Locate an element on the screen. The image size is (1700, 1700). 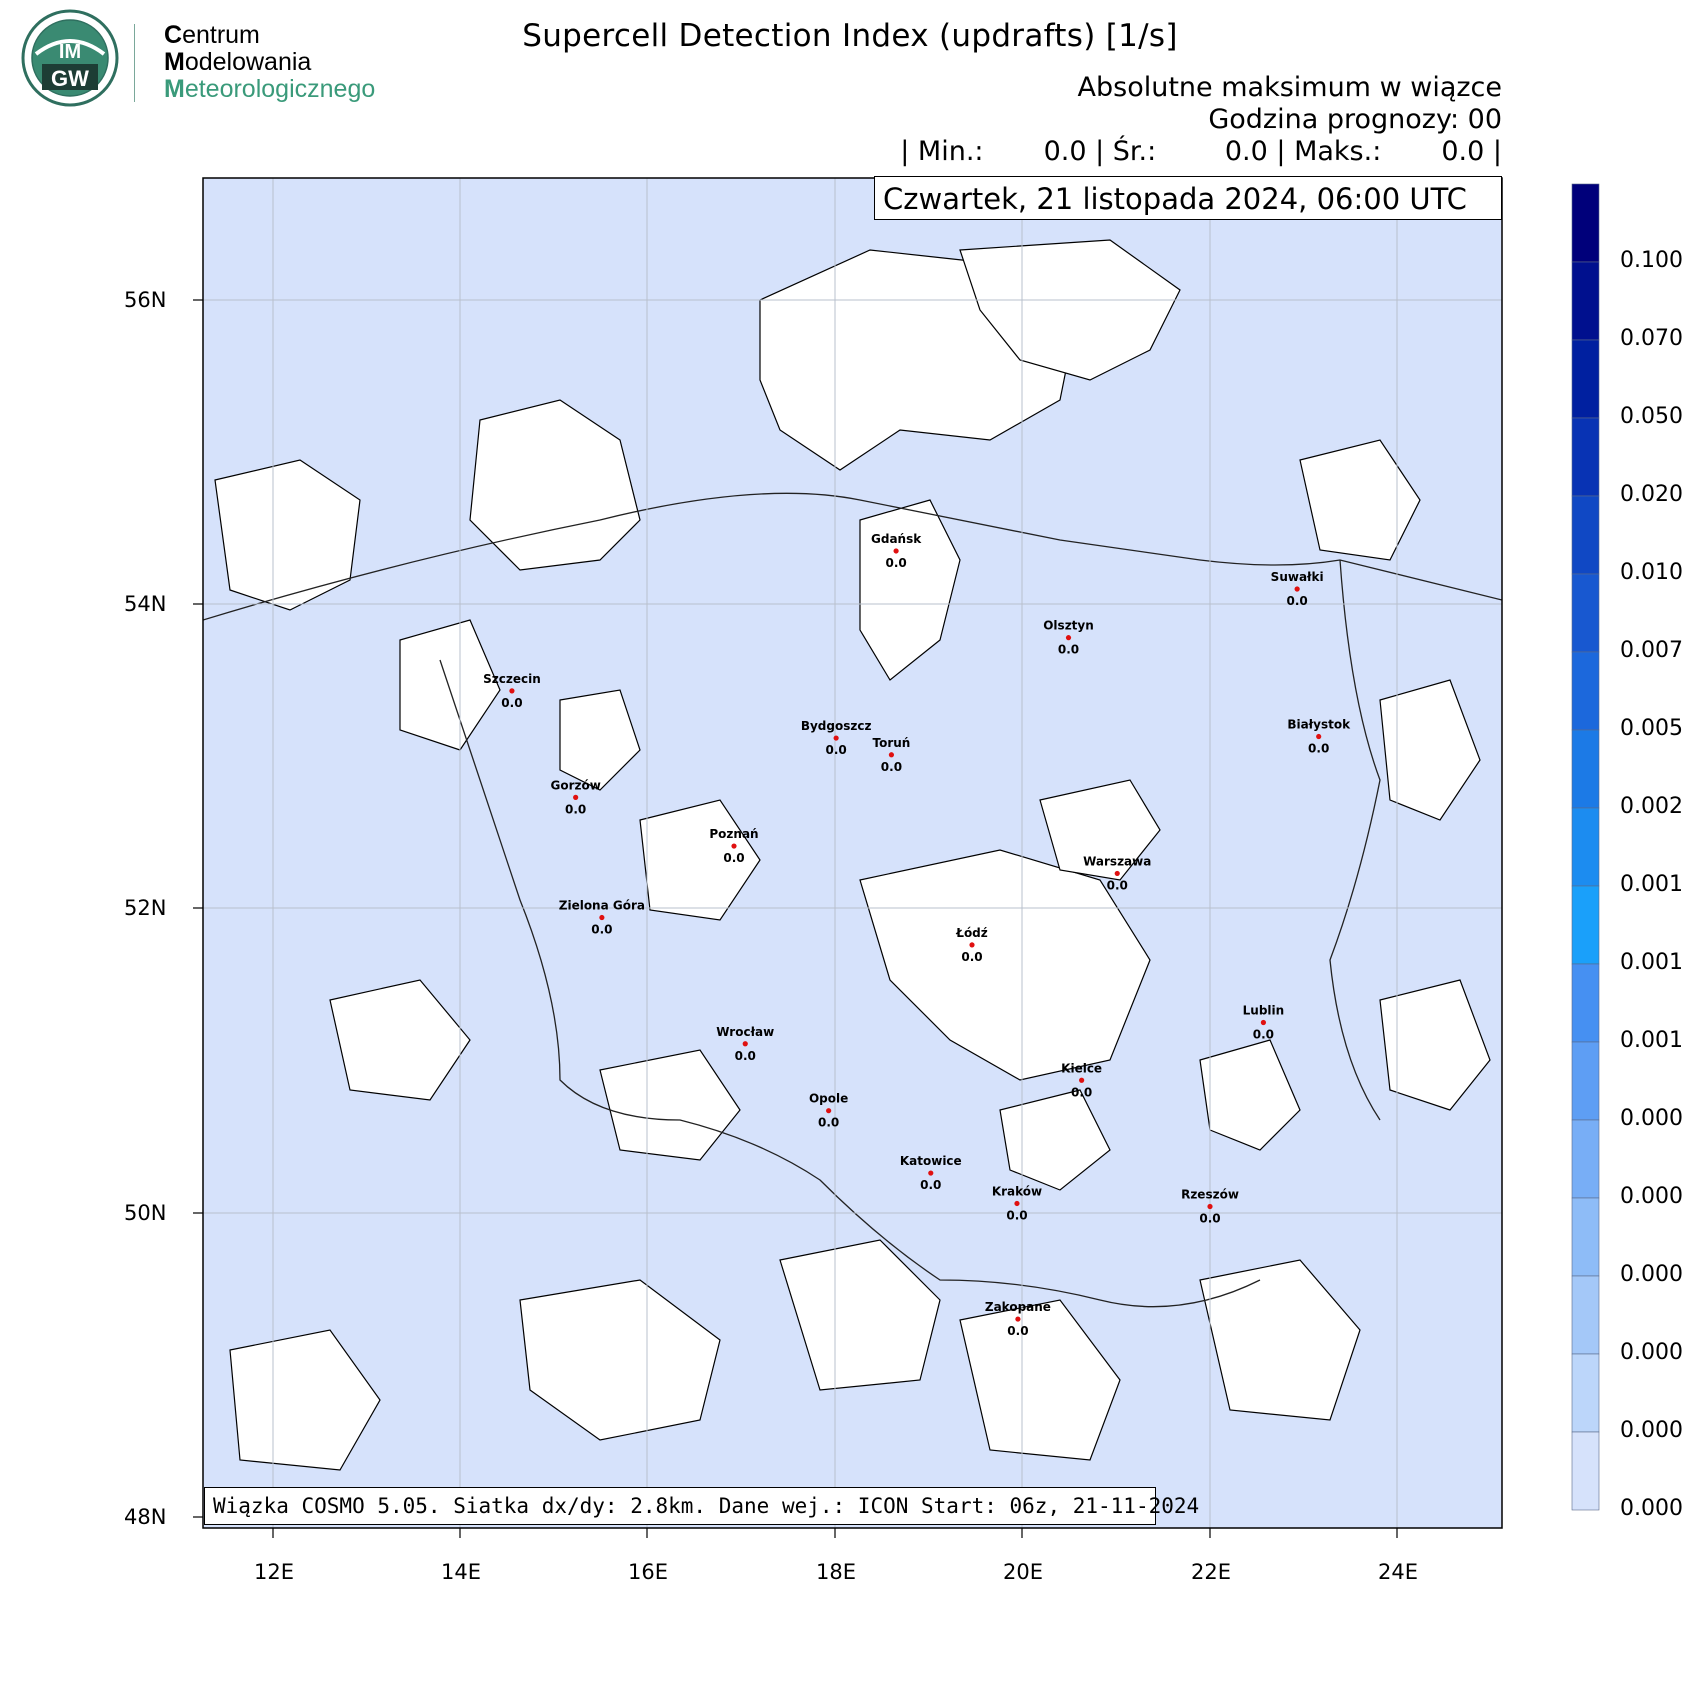
logo-line-3: Meteorologicznego is located at coordinates (270, 89).